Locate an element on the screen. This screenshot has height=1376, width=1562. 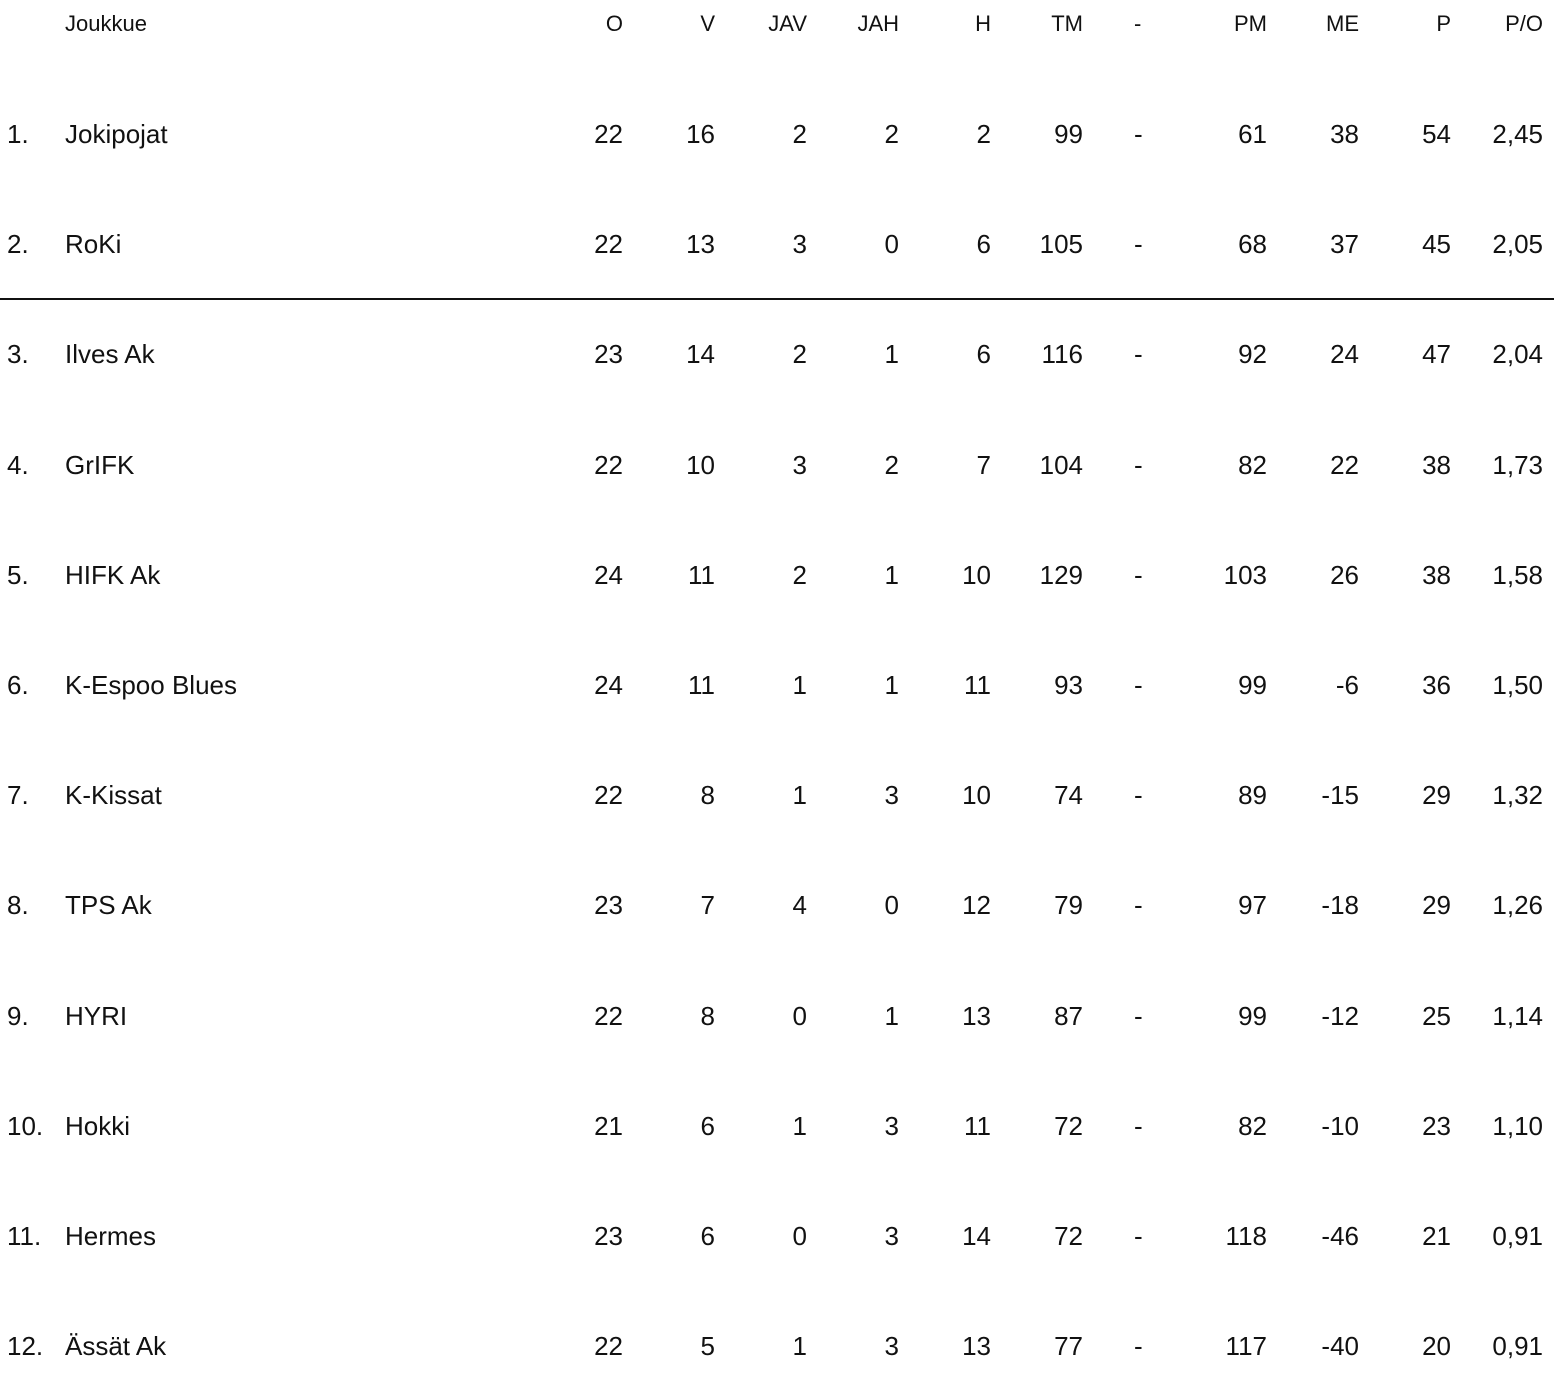
cell-po: 1,50 is located at coordinates (1517, 685).